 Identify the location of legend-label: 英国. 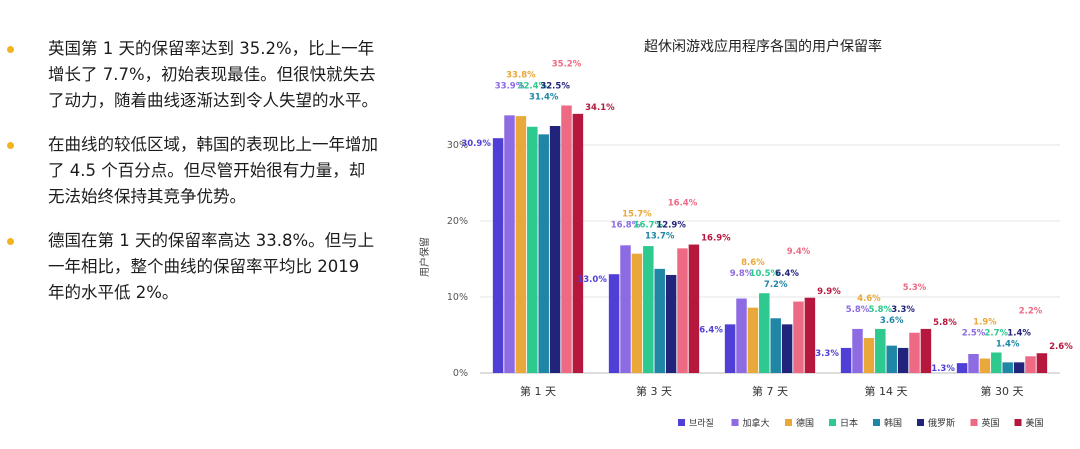
(991, 423).